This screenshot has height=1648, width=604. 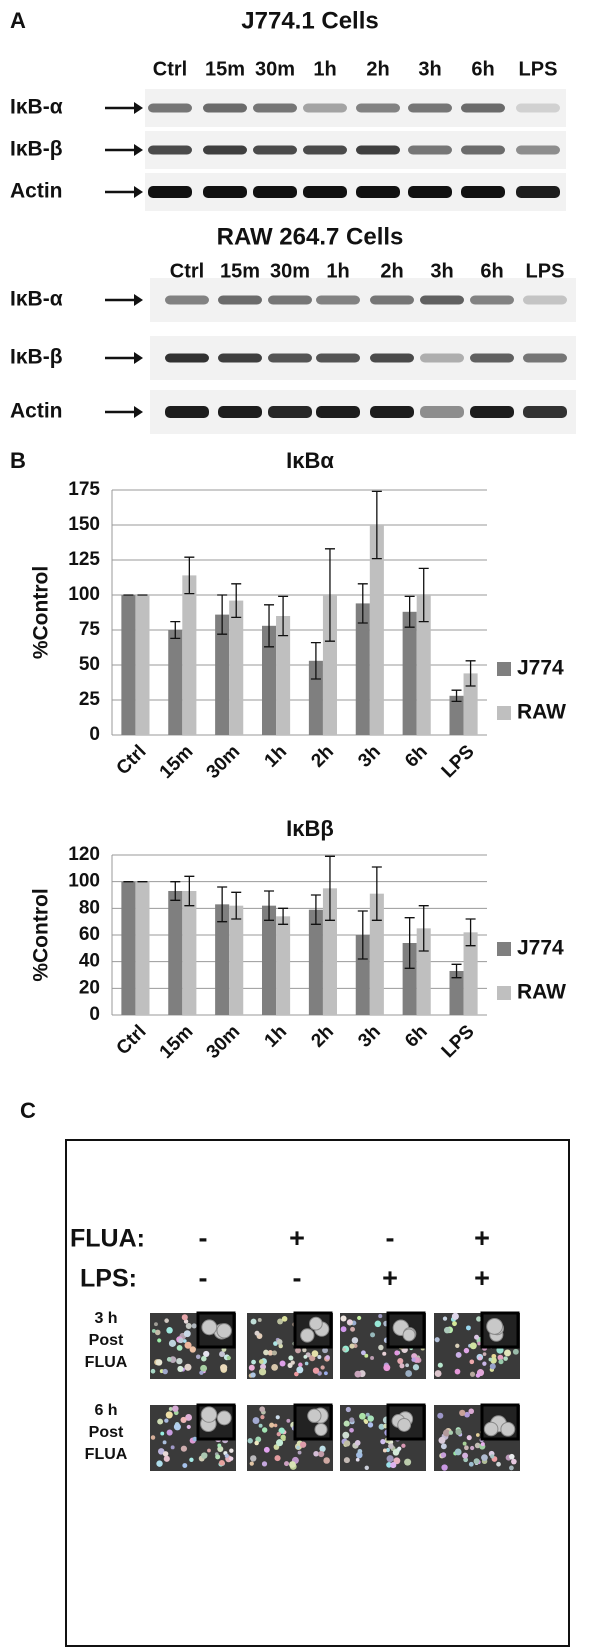 What do you see at coordinates (106, 1454) in the screenshot?
I see `row-label: FLUA` at bounding box center [106, 1454].